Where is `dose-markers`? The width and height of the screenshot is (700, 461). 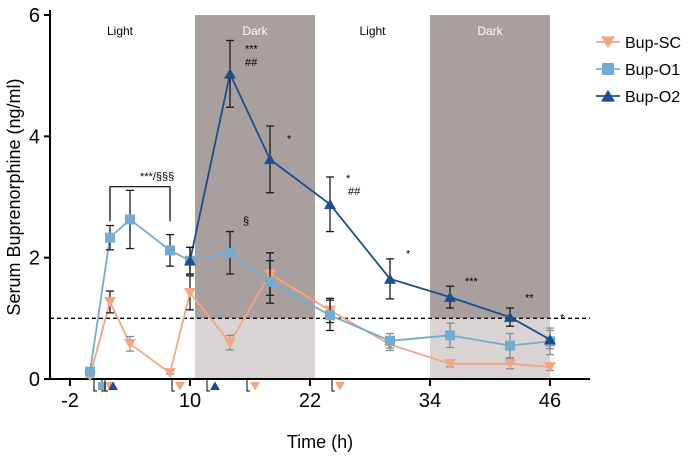
dose-markers is located at coordinates (219, 386).